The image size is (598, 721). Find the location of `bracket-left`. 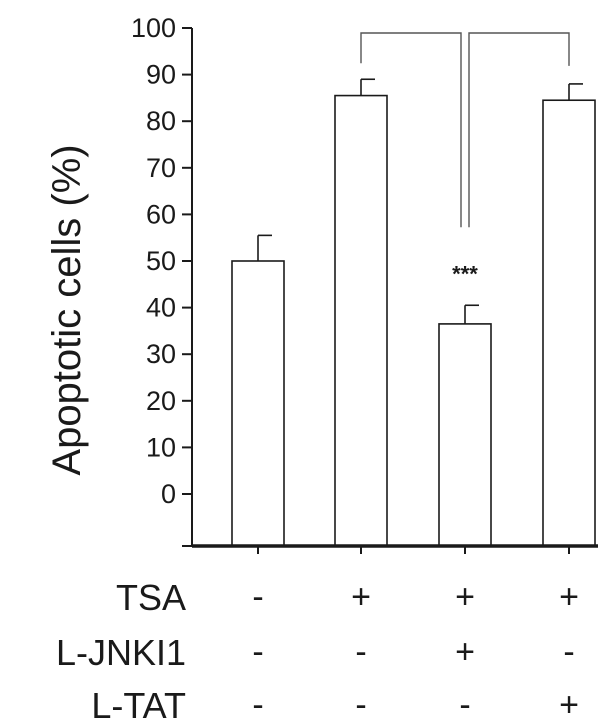

bracket-left is located at coordinates (411, 130).